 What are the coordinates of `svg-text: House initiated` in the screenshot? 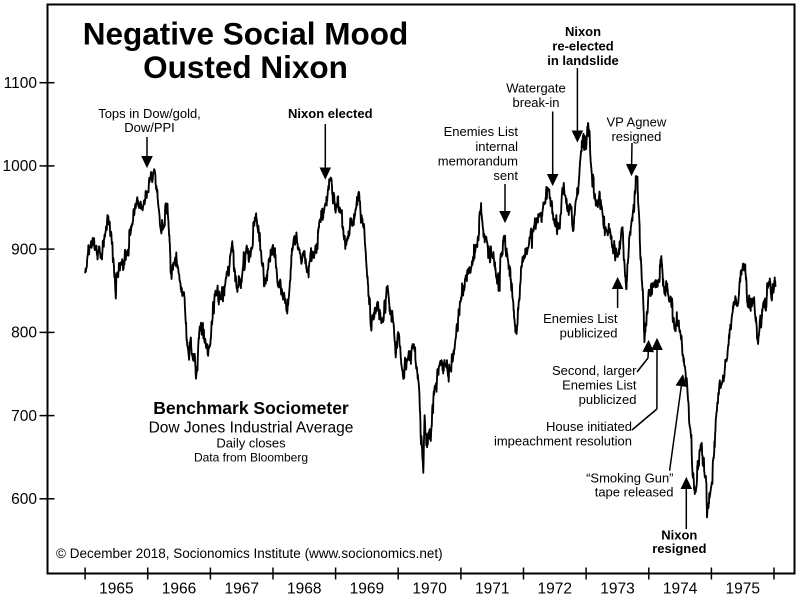 It's located at (589, 426).